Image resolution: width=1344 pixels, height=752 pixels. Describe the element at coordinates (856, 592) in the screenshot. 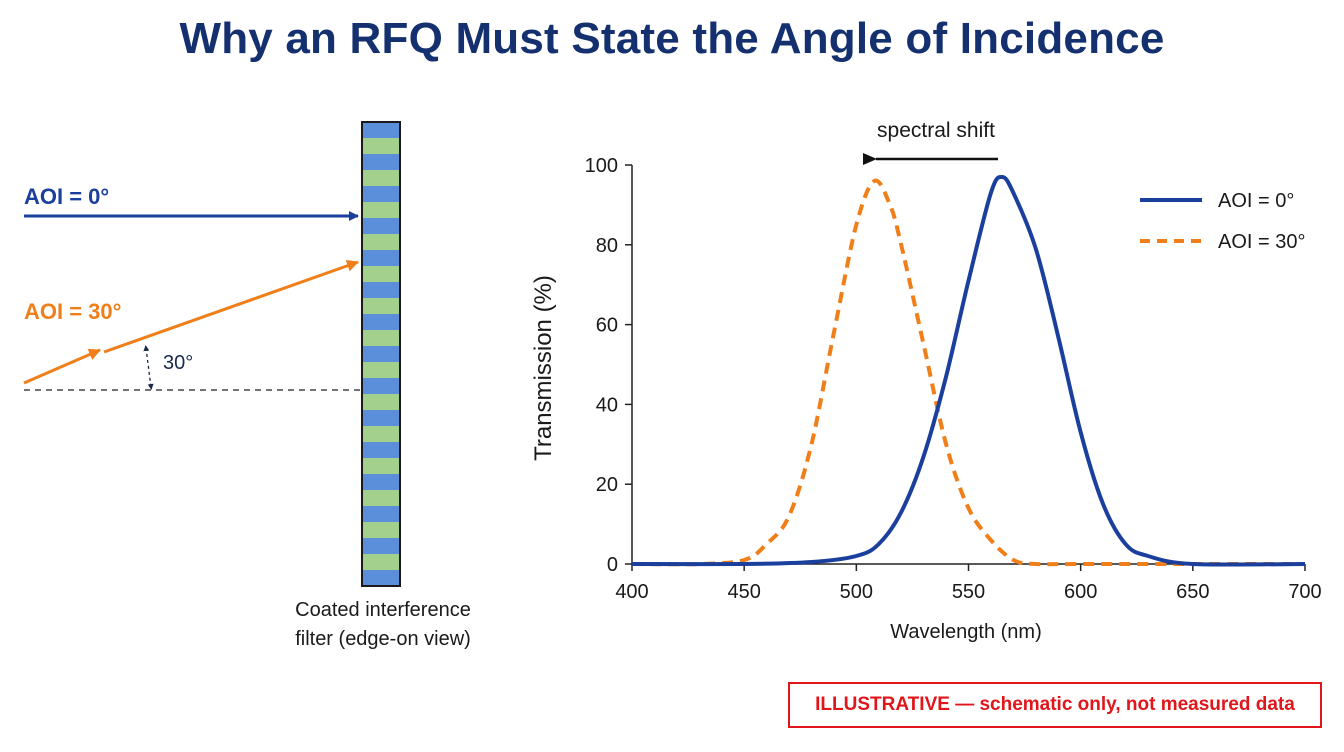

I see `x-tick-label: 500` at that location.